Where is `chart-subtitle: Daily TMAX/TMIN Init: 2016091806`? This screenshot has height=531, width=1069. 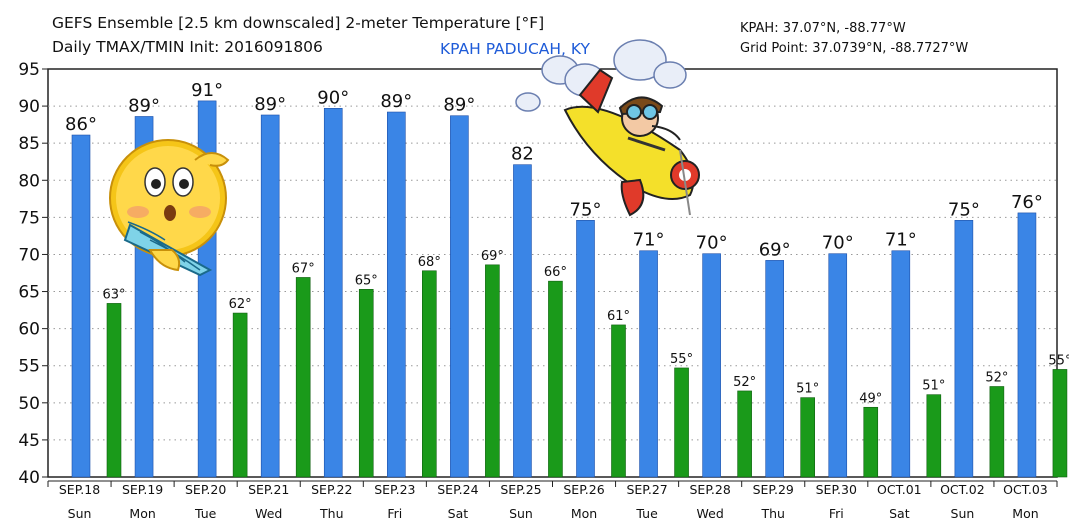 chart-subtitle: Daily TMAX/TMIN Init: 2016091806 is located at coordinates (187, 47).